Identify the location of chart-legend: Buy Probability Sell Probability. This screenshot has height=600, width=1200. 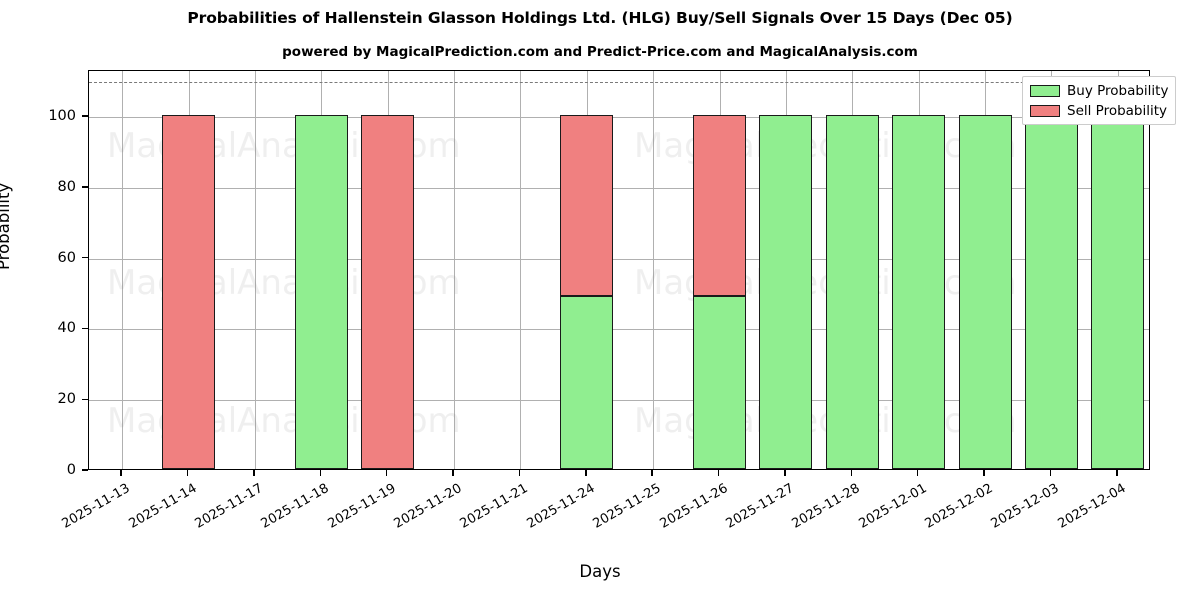
(1099, 100).